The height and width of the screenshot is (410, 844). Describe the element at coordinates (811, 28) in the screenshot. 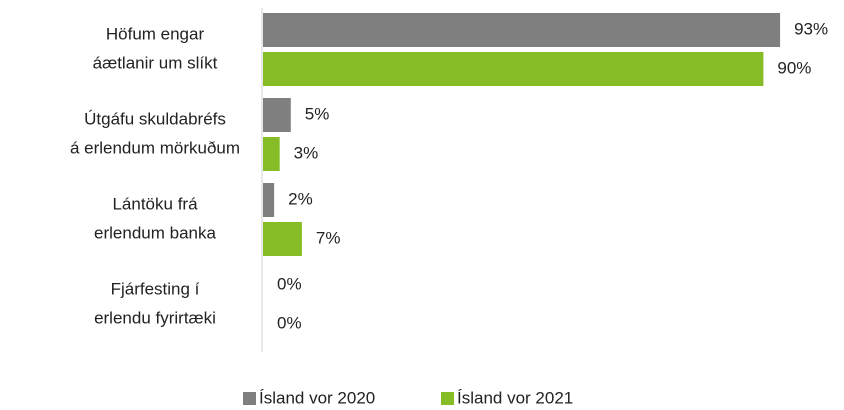

I see `value-label: 93%` at that location.